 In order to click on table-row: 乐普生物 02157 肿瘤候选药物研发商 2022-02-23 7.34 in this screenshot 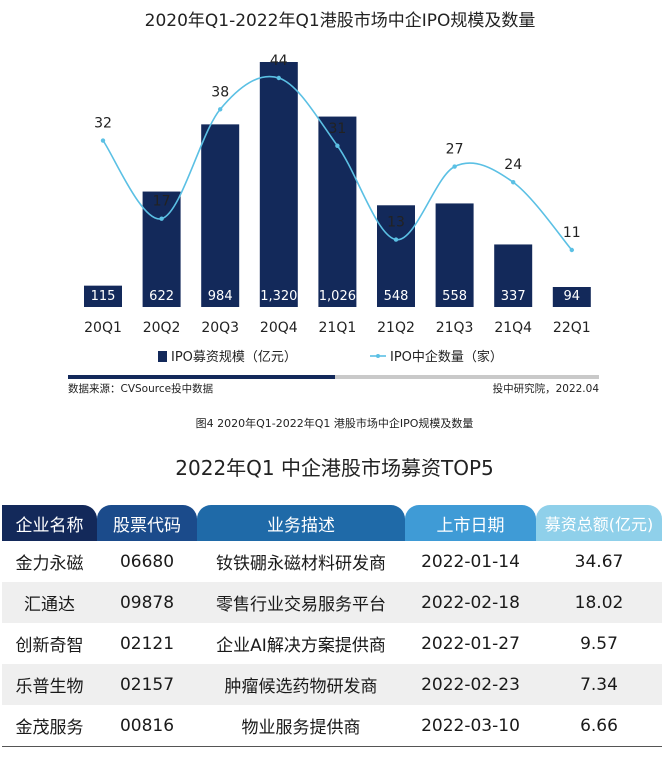, I will do `click(332, 684)`.